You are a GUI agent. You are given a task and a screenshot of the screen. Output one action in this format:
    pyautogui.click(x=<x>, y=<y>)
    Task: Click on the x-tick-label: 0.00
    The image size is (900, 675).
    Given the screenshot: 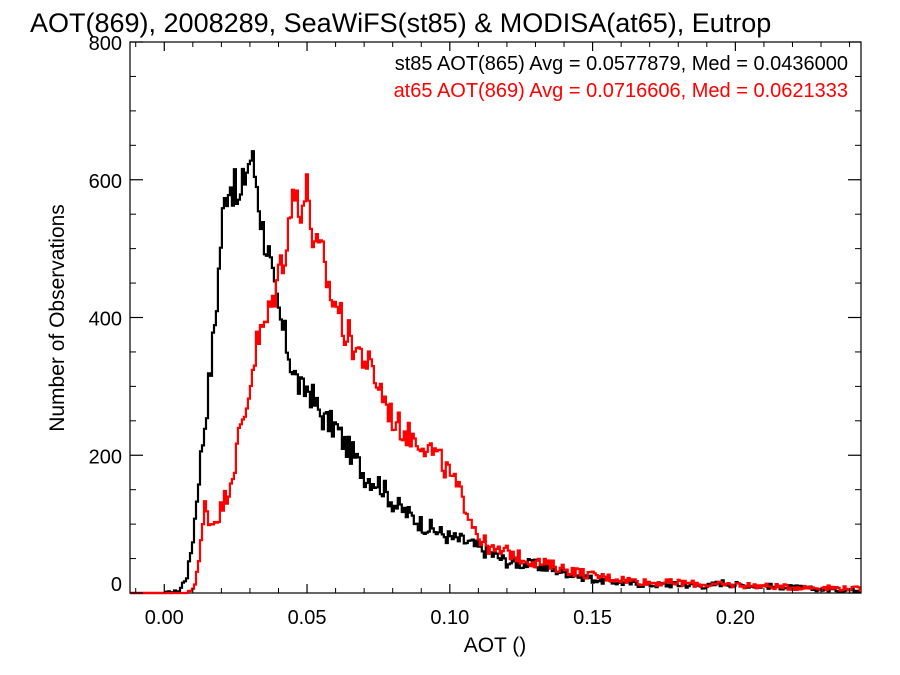 What is the action you would take?
    pyautogui.click(x=164, y=618)
    